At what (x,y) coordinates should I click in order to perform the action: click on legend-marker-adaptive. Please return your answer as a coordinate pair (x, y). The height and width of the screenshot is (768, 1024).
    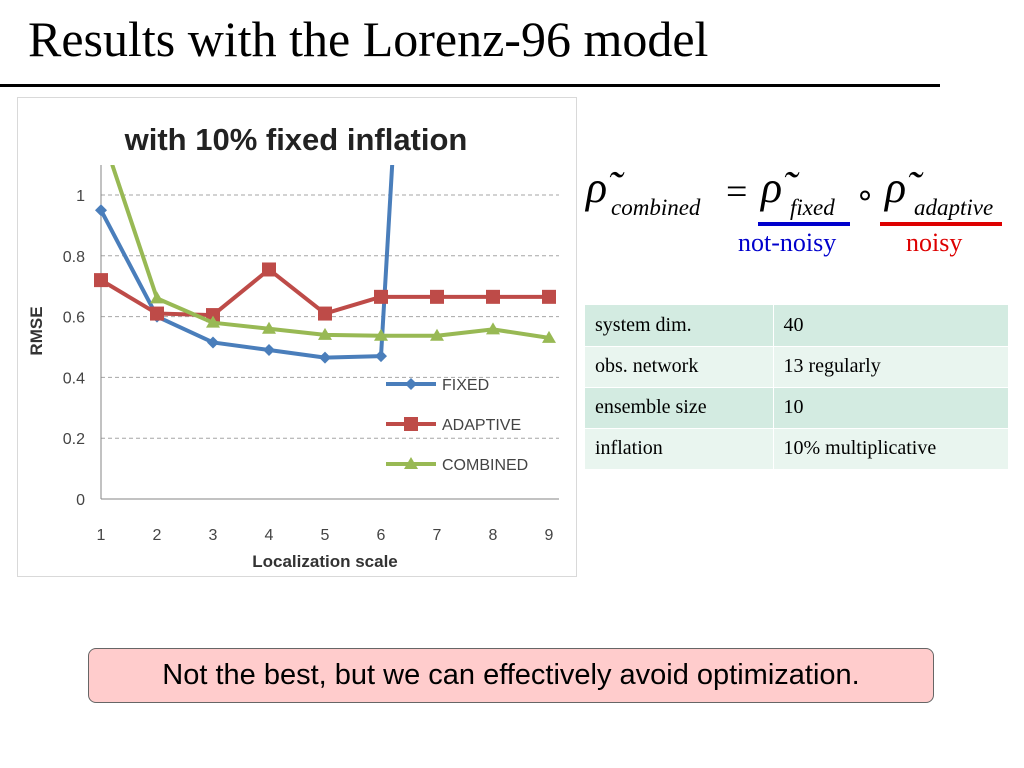
    Looking at the image, I should click on (411, 424).